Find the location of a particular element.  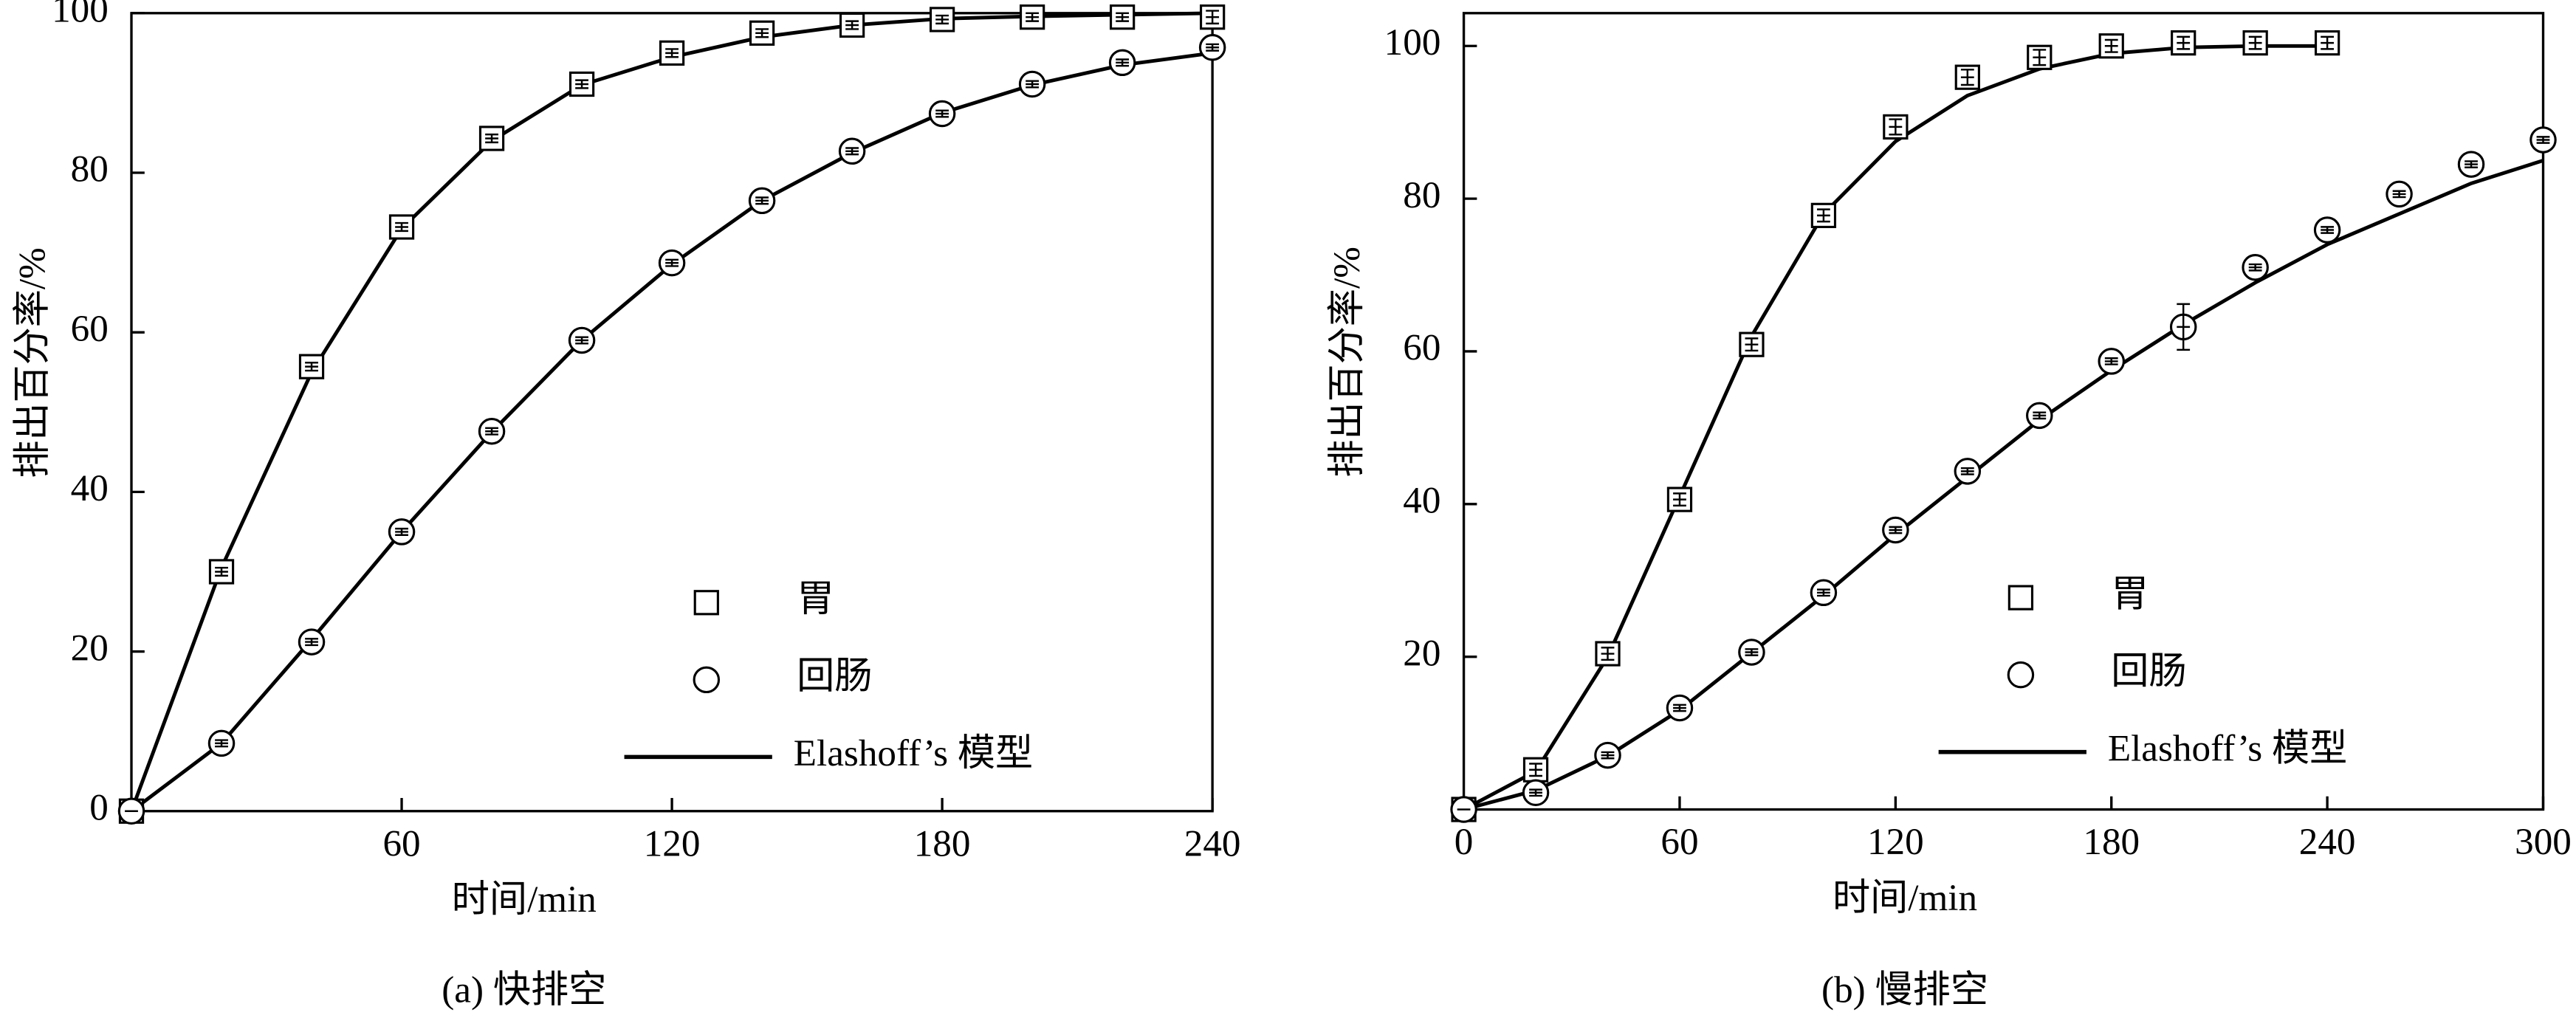

x-tick-label: 300 is located at coordinates (2543, 842).